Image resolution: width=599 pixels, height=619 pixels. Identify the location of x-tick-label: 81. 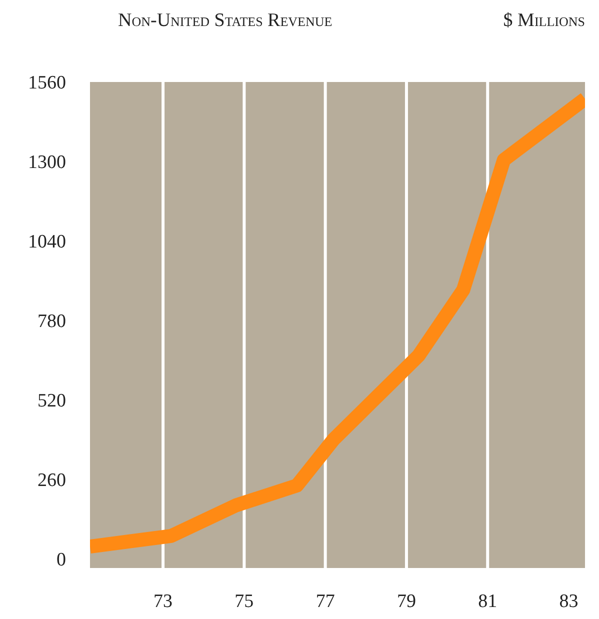
(488, 601).